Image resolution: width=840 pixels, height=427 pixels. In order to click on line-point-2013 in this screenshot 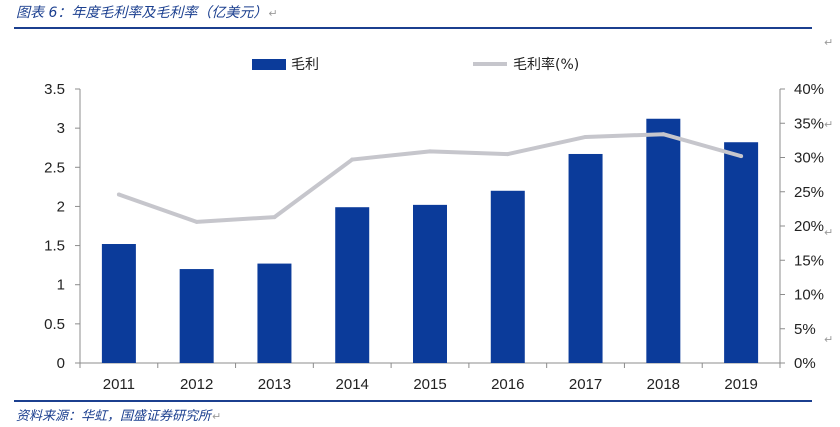, I will do `click(274, 217)`.